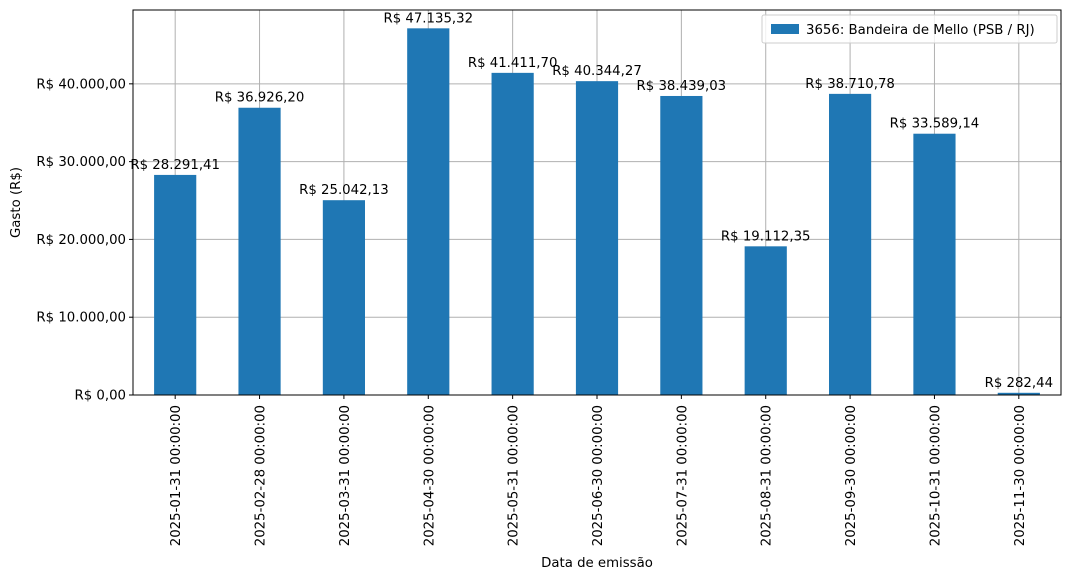 The image size is (1072, 580). What do you see at coordinates (935, 124) in the screenshot?
I see `bar-value-label: R$ 33.589,14` at bounding box center [935, 124].